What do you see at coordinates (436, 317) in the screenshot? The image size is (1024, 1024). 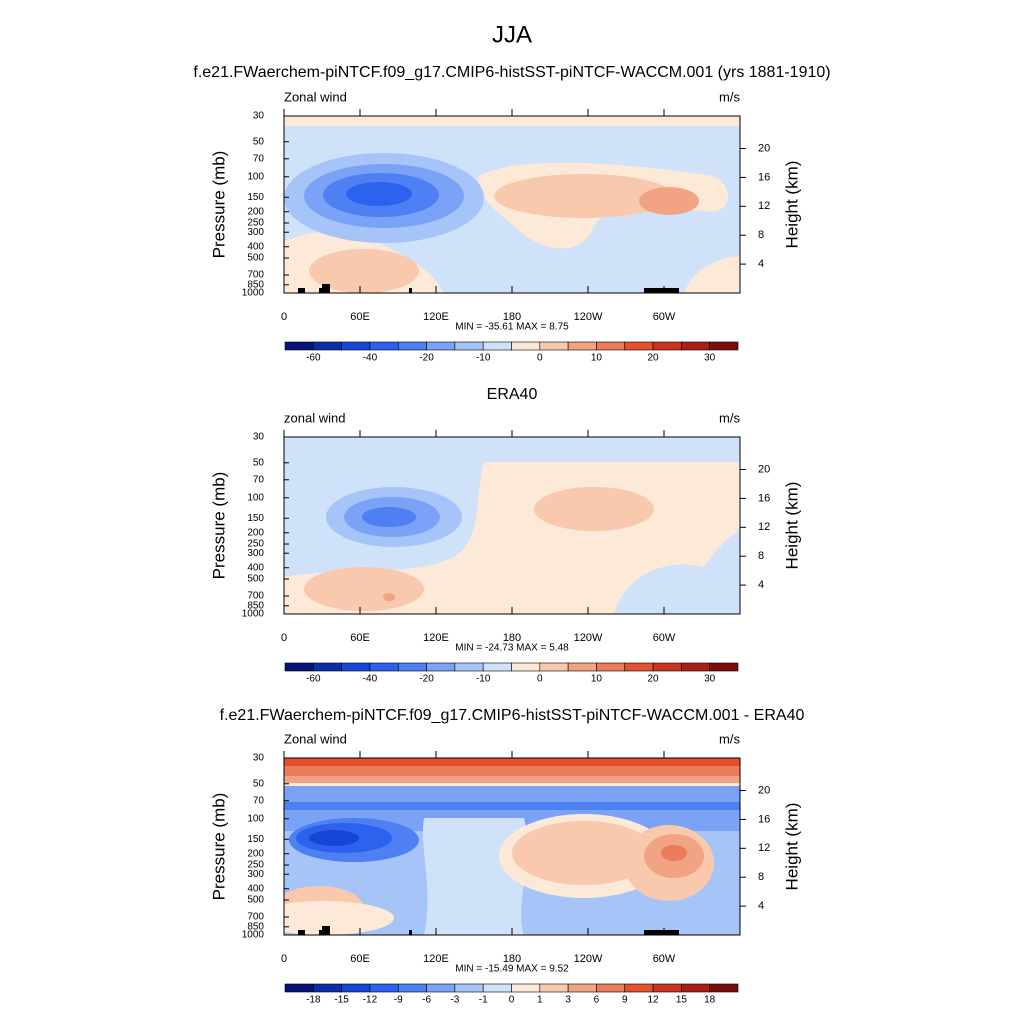 I see `x-tick-label: 120E` at bounding box center [436, 317].